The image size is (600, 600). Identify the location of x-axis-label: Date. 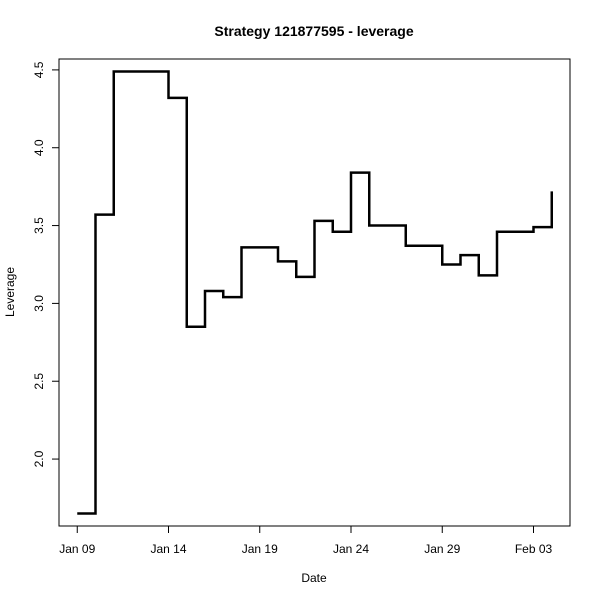
(314, 578).